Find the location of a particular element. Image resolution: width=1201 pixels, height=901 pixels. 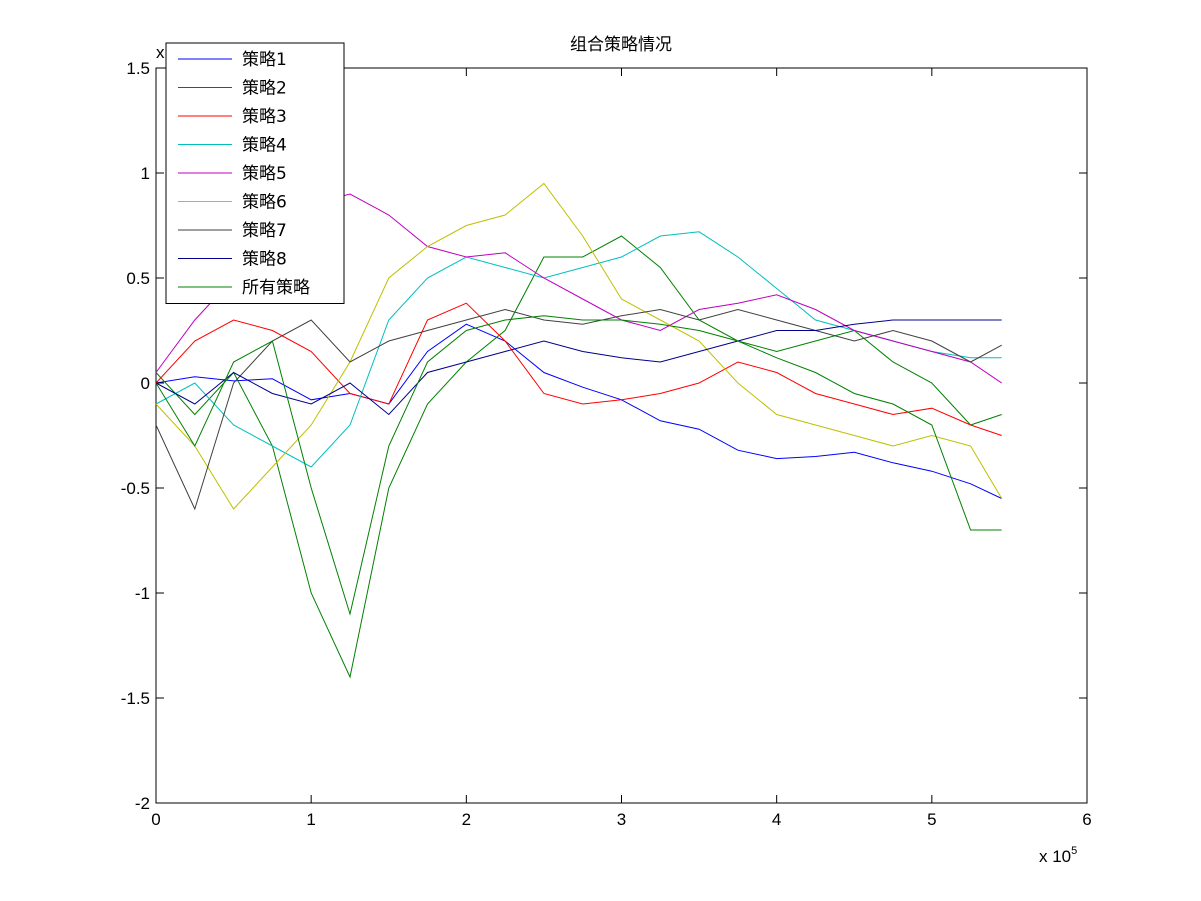

y-tick-label: 0 is located at coordinates (145, 383).